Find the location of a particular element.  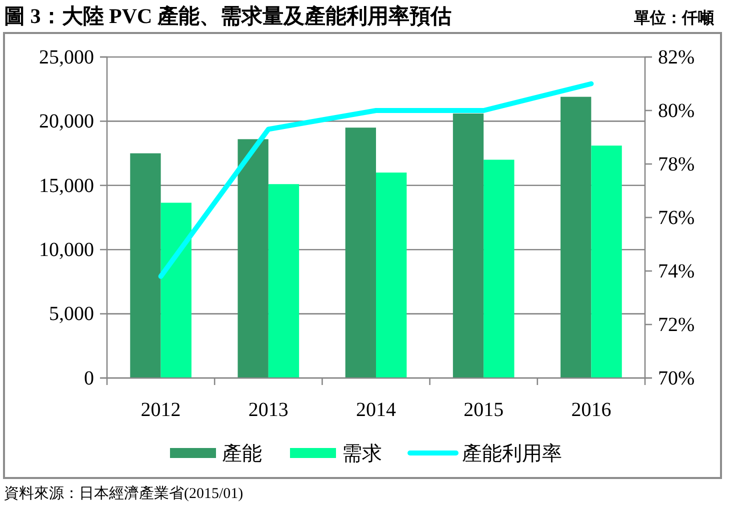

y-tick-label: 20,000 is located at coordinates (66, 121).